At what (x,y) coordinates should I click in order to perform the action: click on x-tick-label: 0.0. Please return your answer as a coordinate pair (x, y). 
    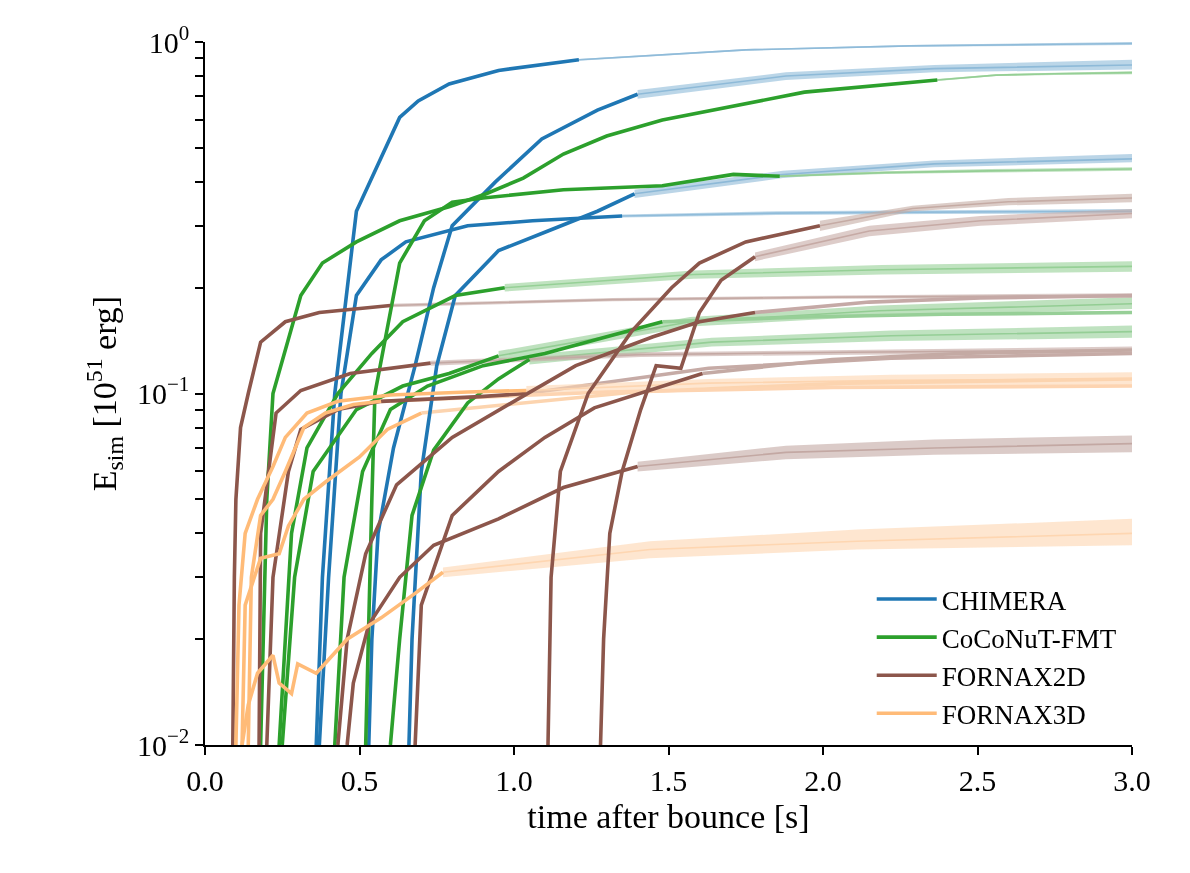
    Looking at the image, I should click on (205, 780).